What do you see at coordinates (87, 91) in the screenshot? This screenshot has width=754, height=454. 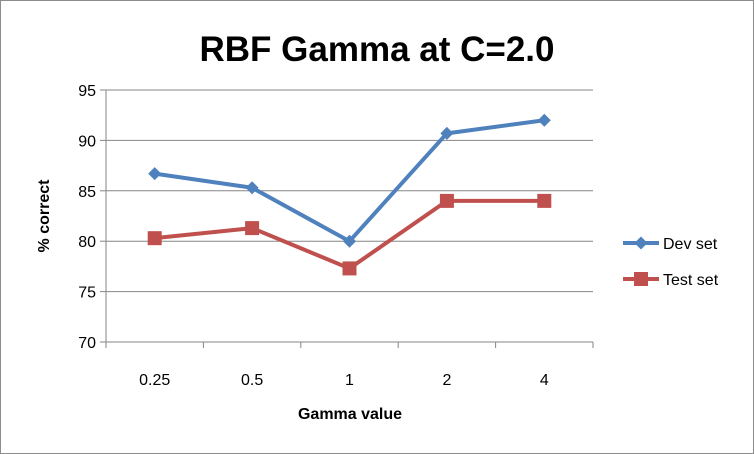 I see `y-tick-label: 95` at bounding box center [87, 91].